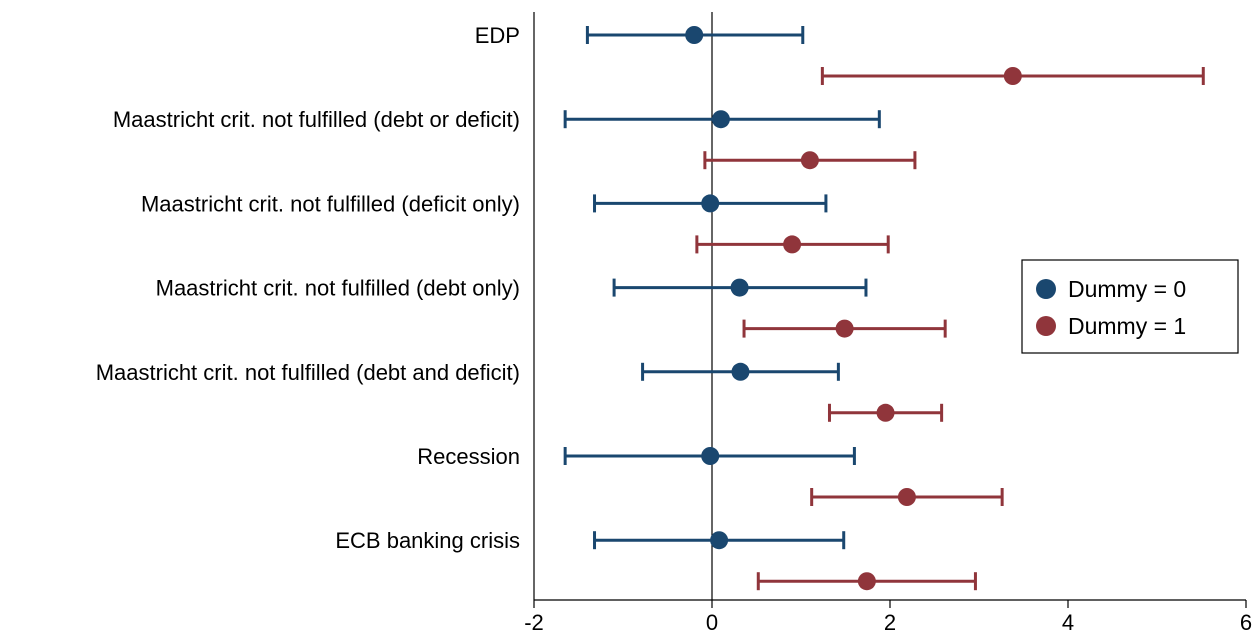  Describe the element at coordinates (427, 540) in the screenshot. I see `category-label: ECB banking crisis` at that location.